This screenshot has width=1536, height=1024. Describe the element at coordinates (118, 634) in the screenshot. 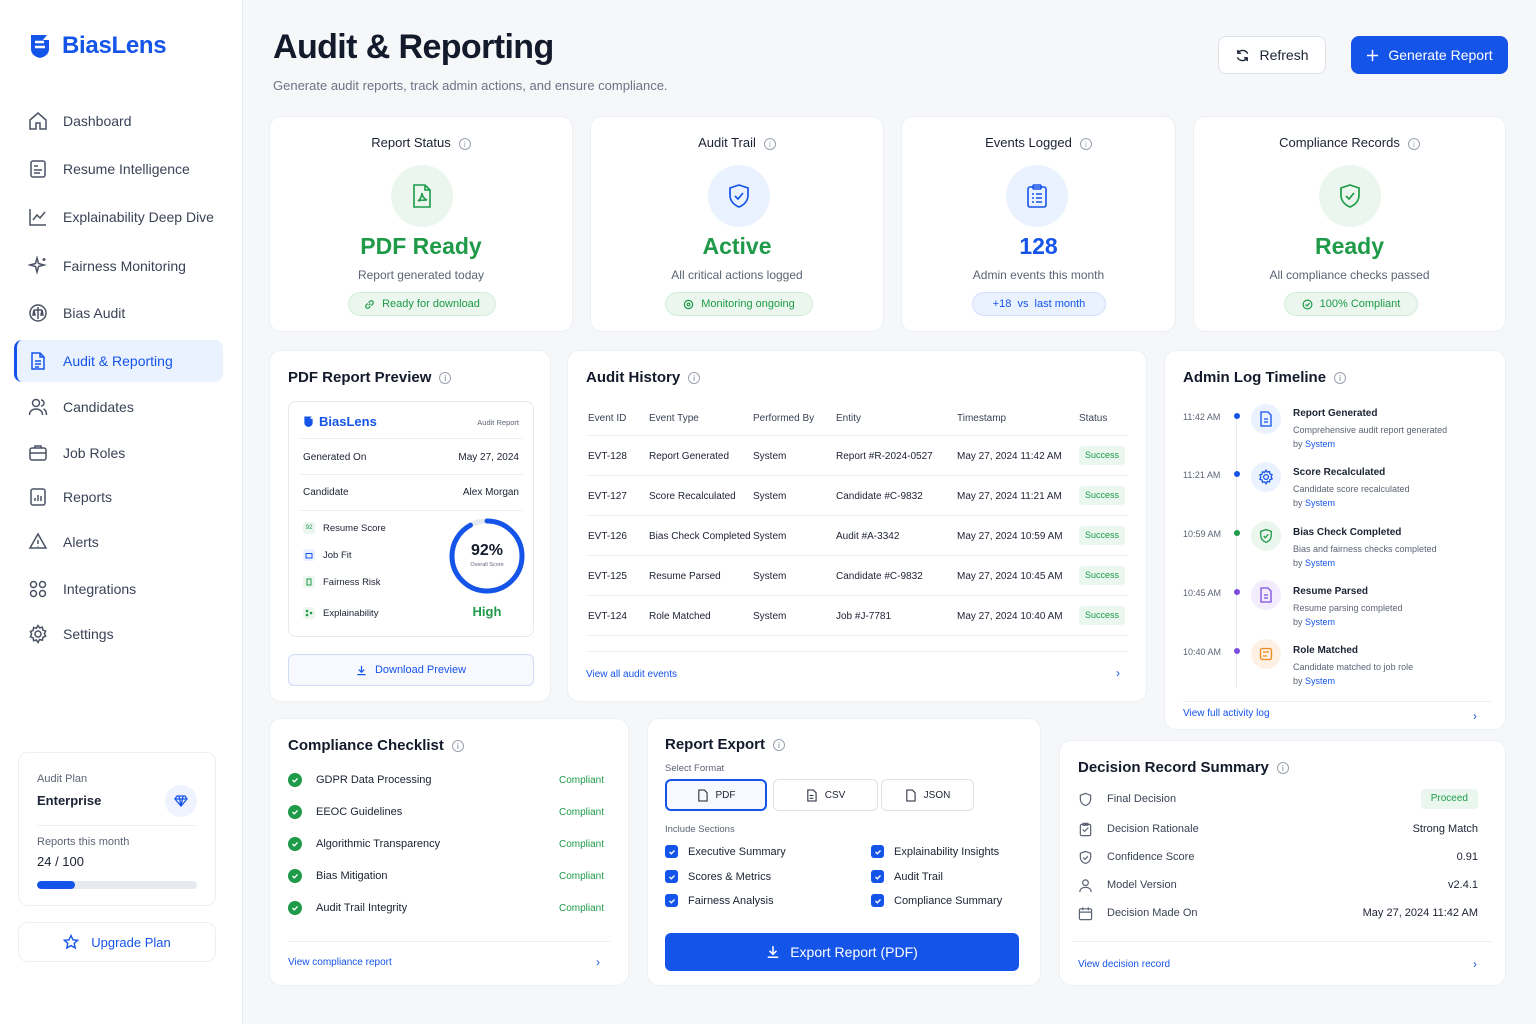

I see `sidebar-item-settings: Settings` at that location.